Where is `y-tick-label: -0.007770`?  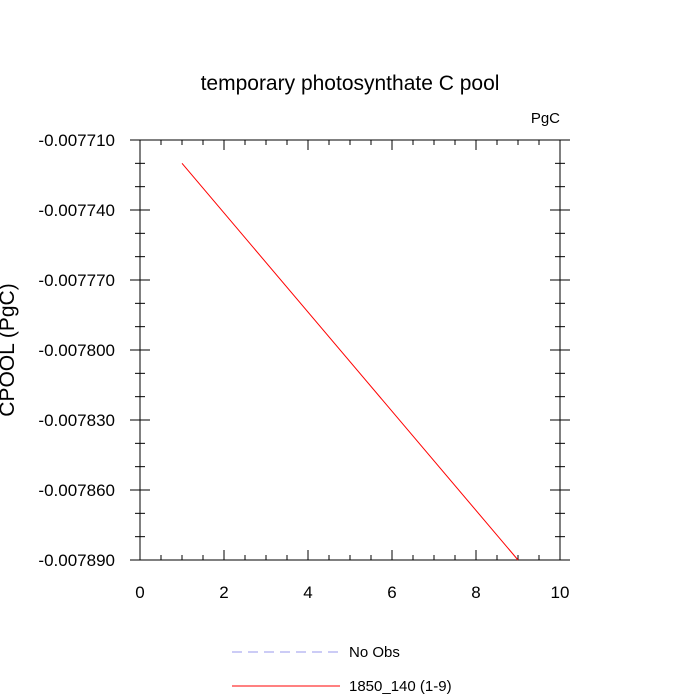
y-tick-label: -0.007770 is located at coordinates (76, 280).